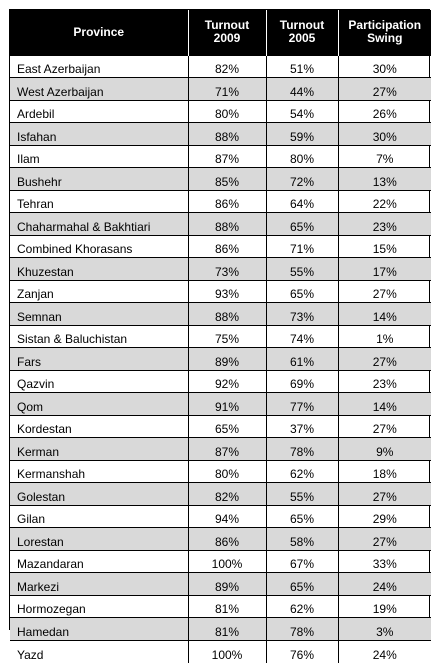 Image resolution: width=439 pixels, height=663 pixels. Describe the element at coordinates (220, 628) in the screenshot. I see `table-row: Hamedan 81% 78% 3%` at that location.